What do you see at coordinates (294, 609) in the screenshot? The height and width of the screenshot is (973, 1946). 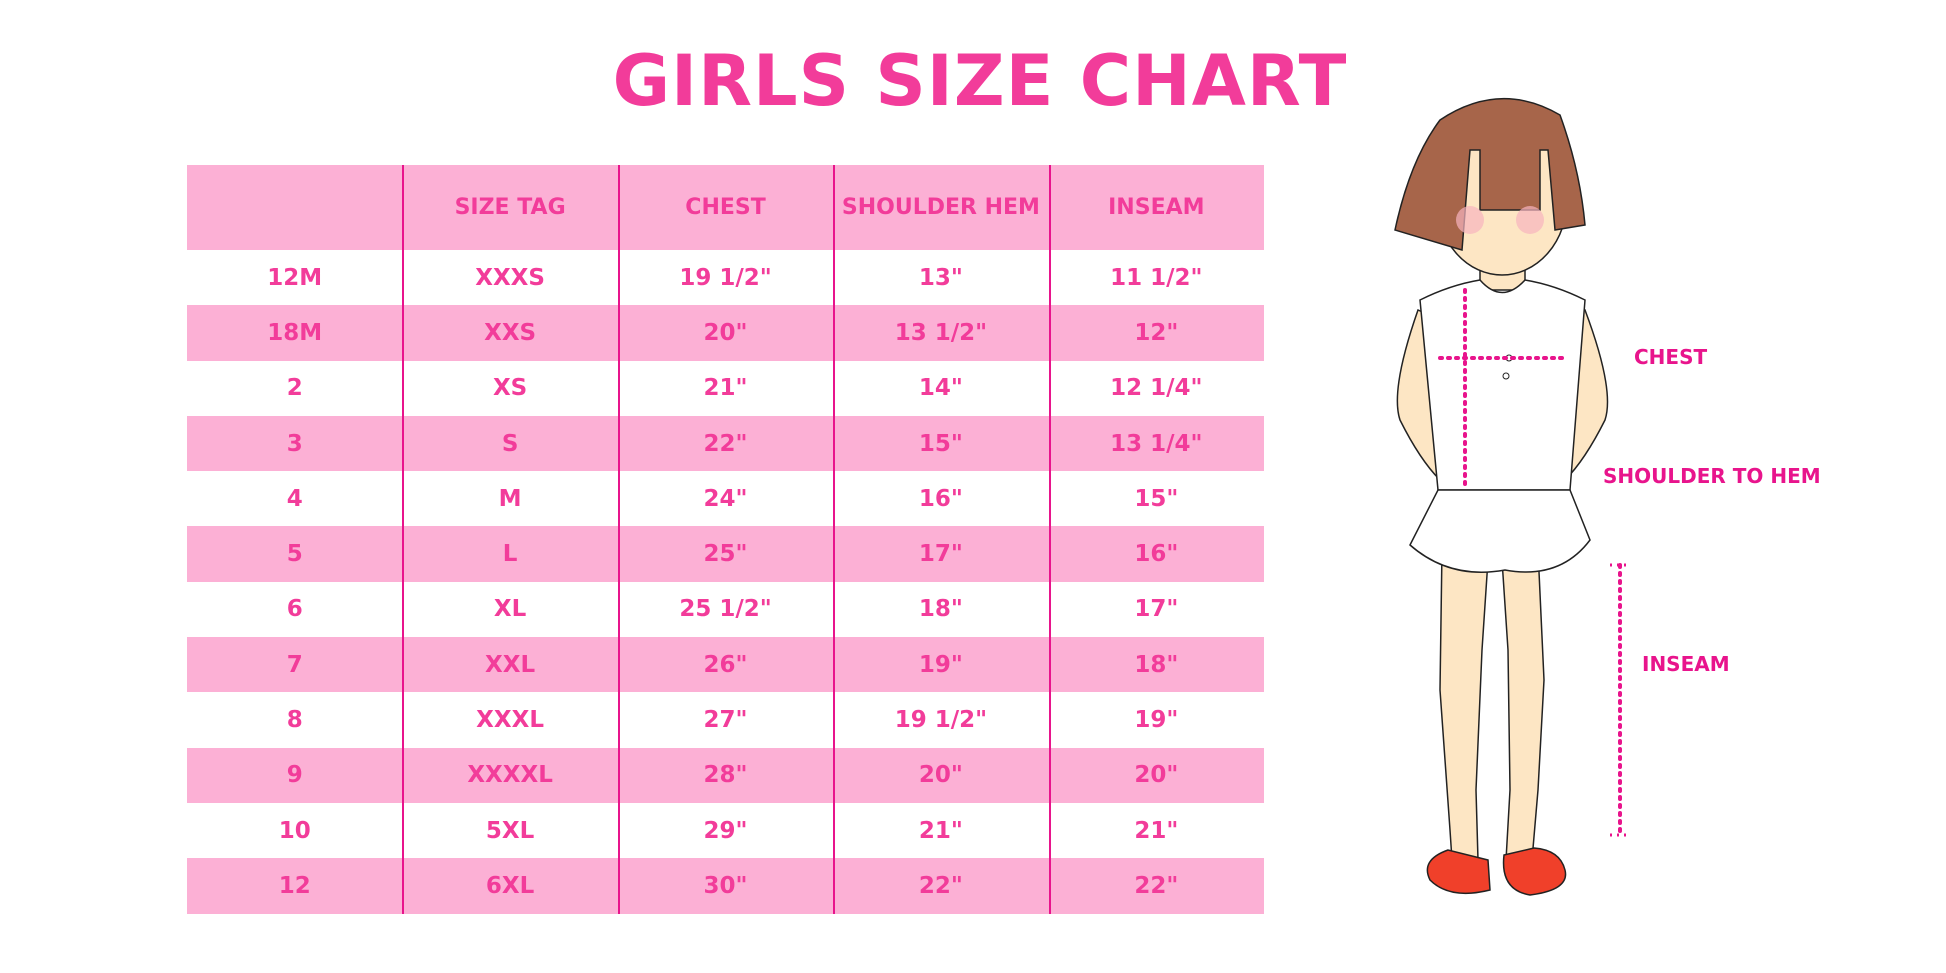 I see `table-cell: 6` at bounding box center [294, 609].